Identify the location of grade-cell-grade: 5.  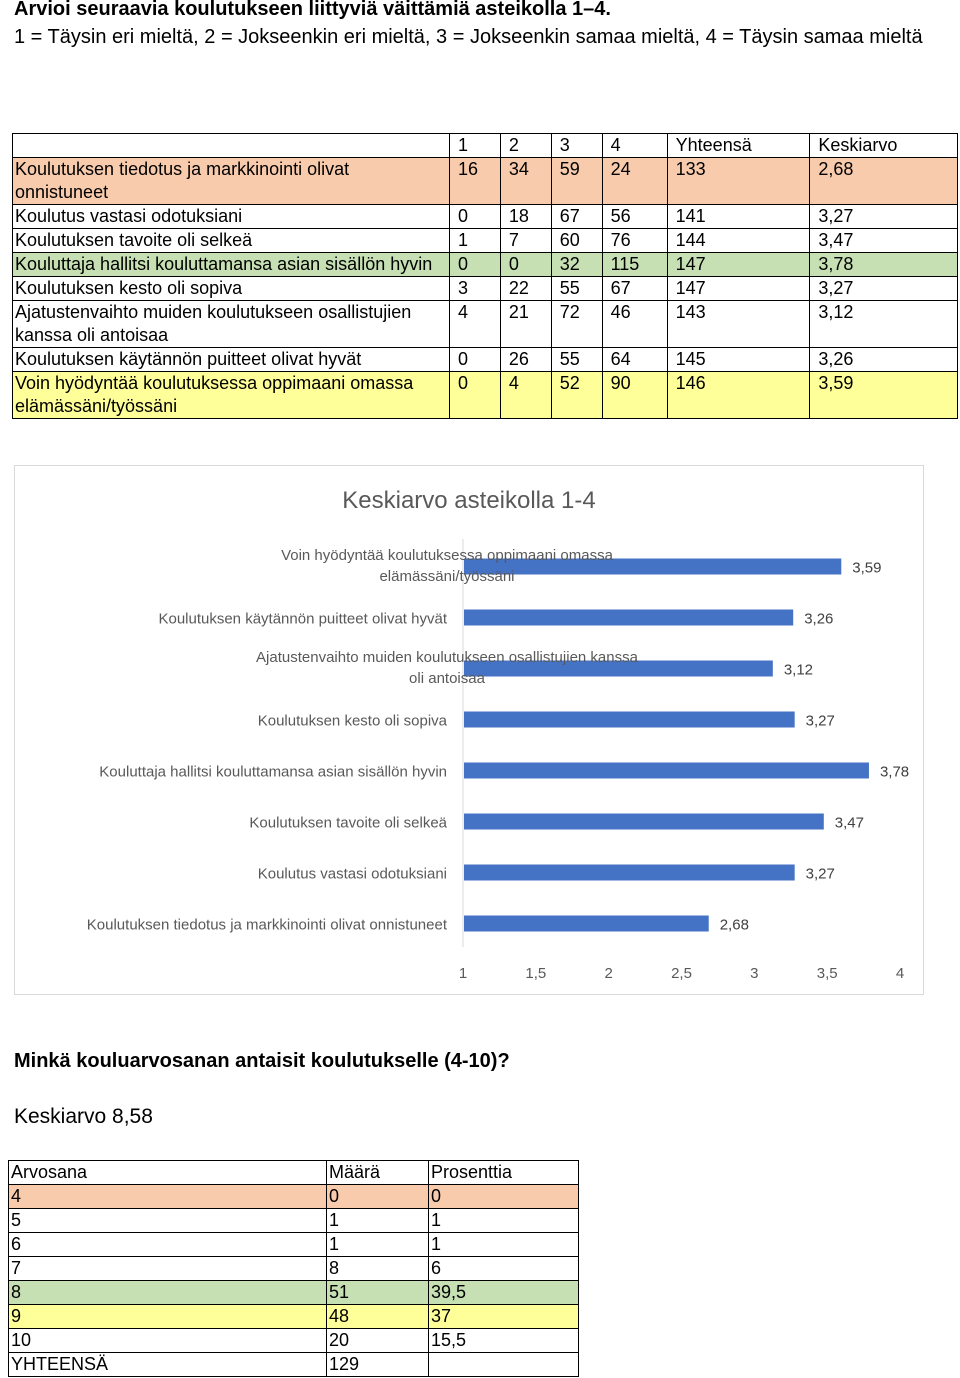
(167, 1220).